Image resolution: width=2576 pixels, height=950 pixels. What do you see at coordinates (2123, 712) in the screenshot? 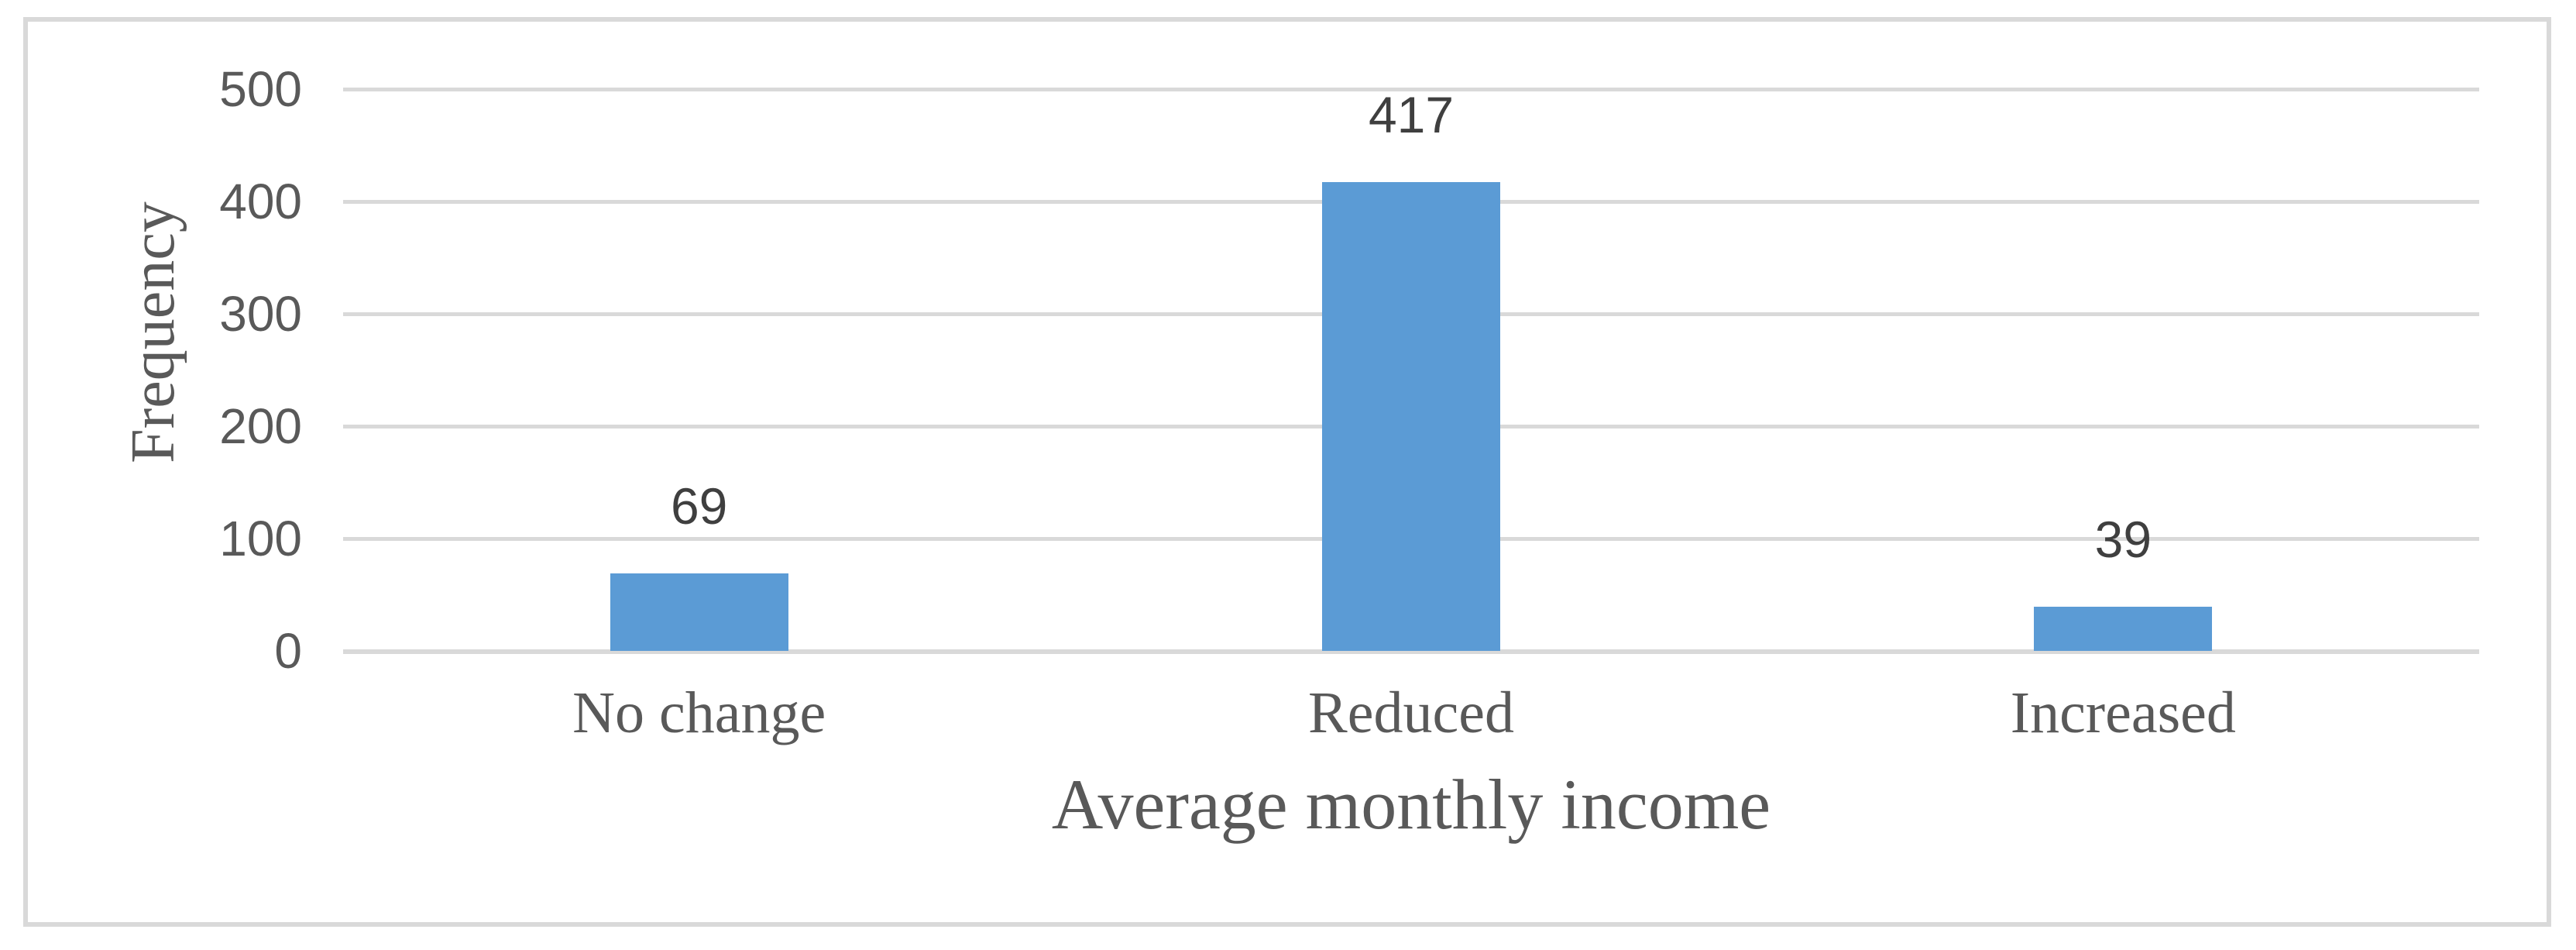
I see `x-category-label: Increased` at bounding box center [2123, 712].